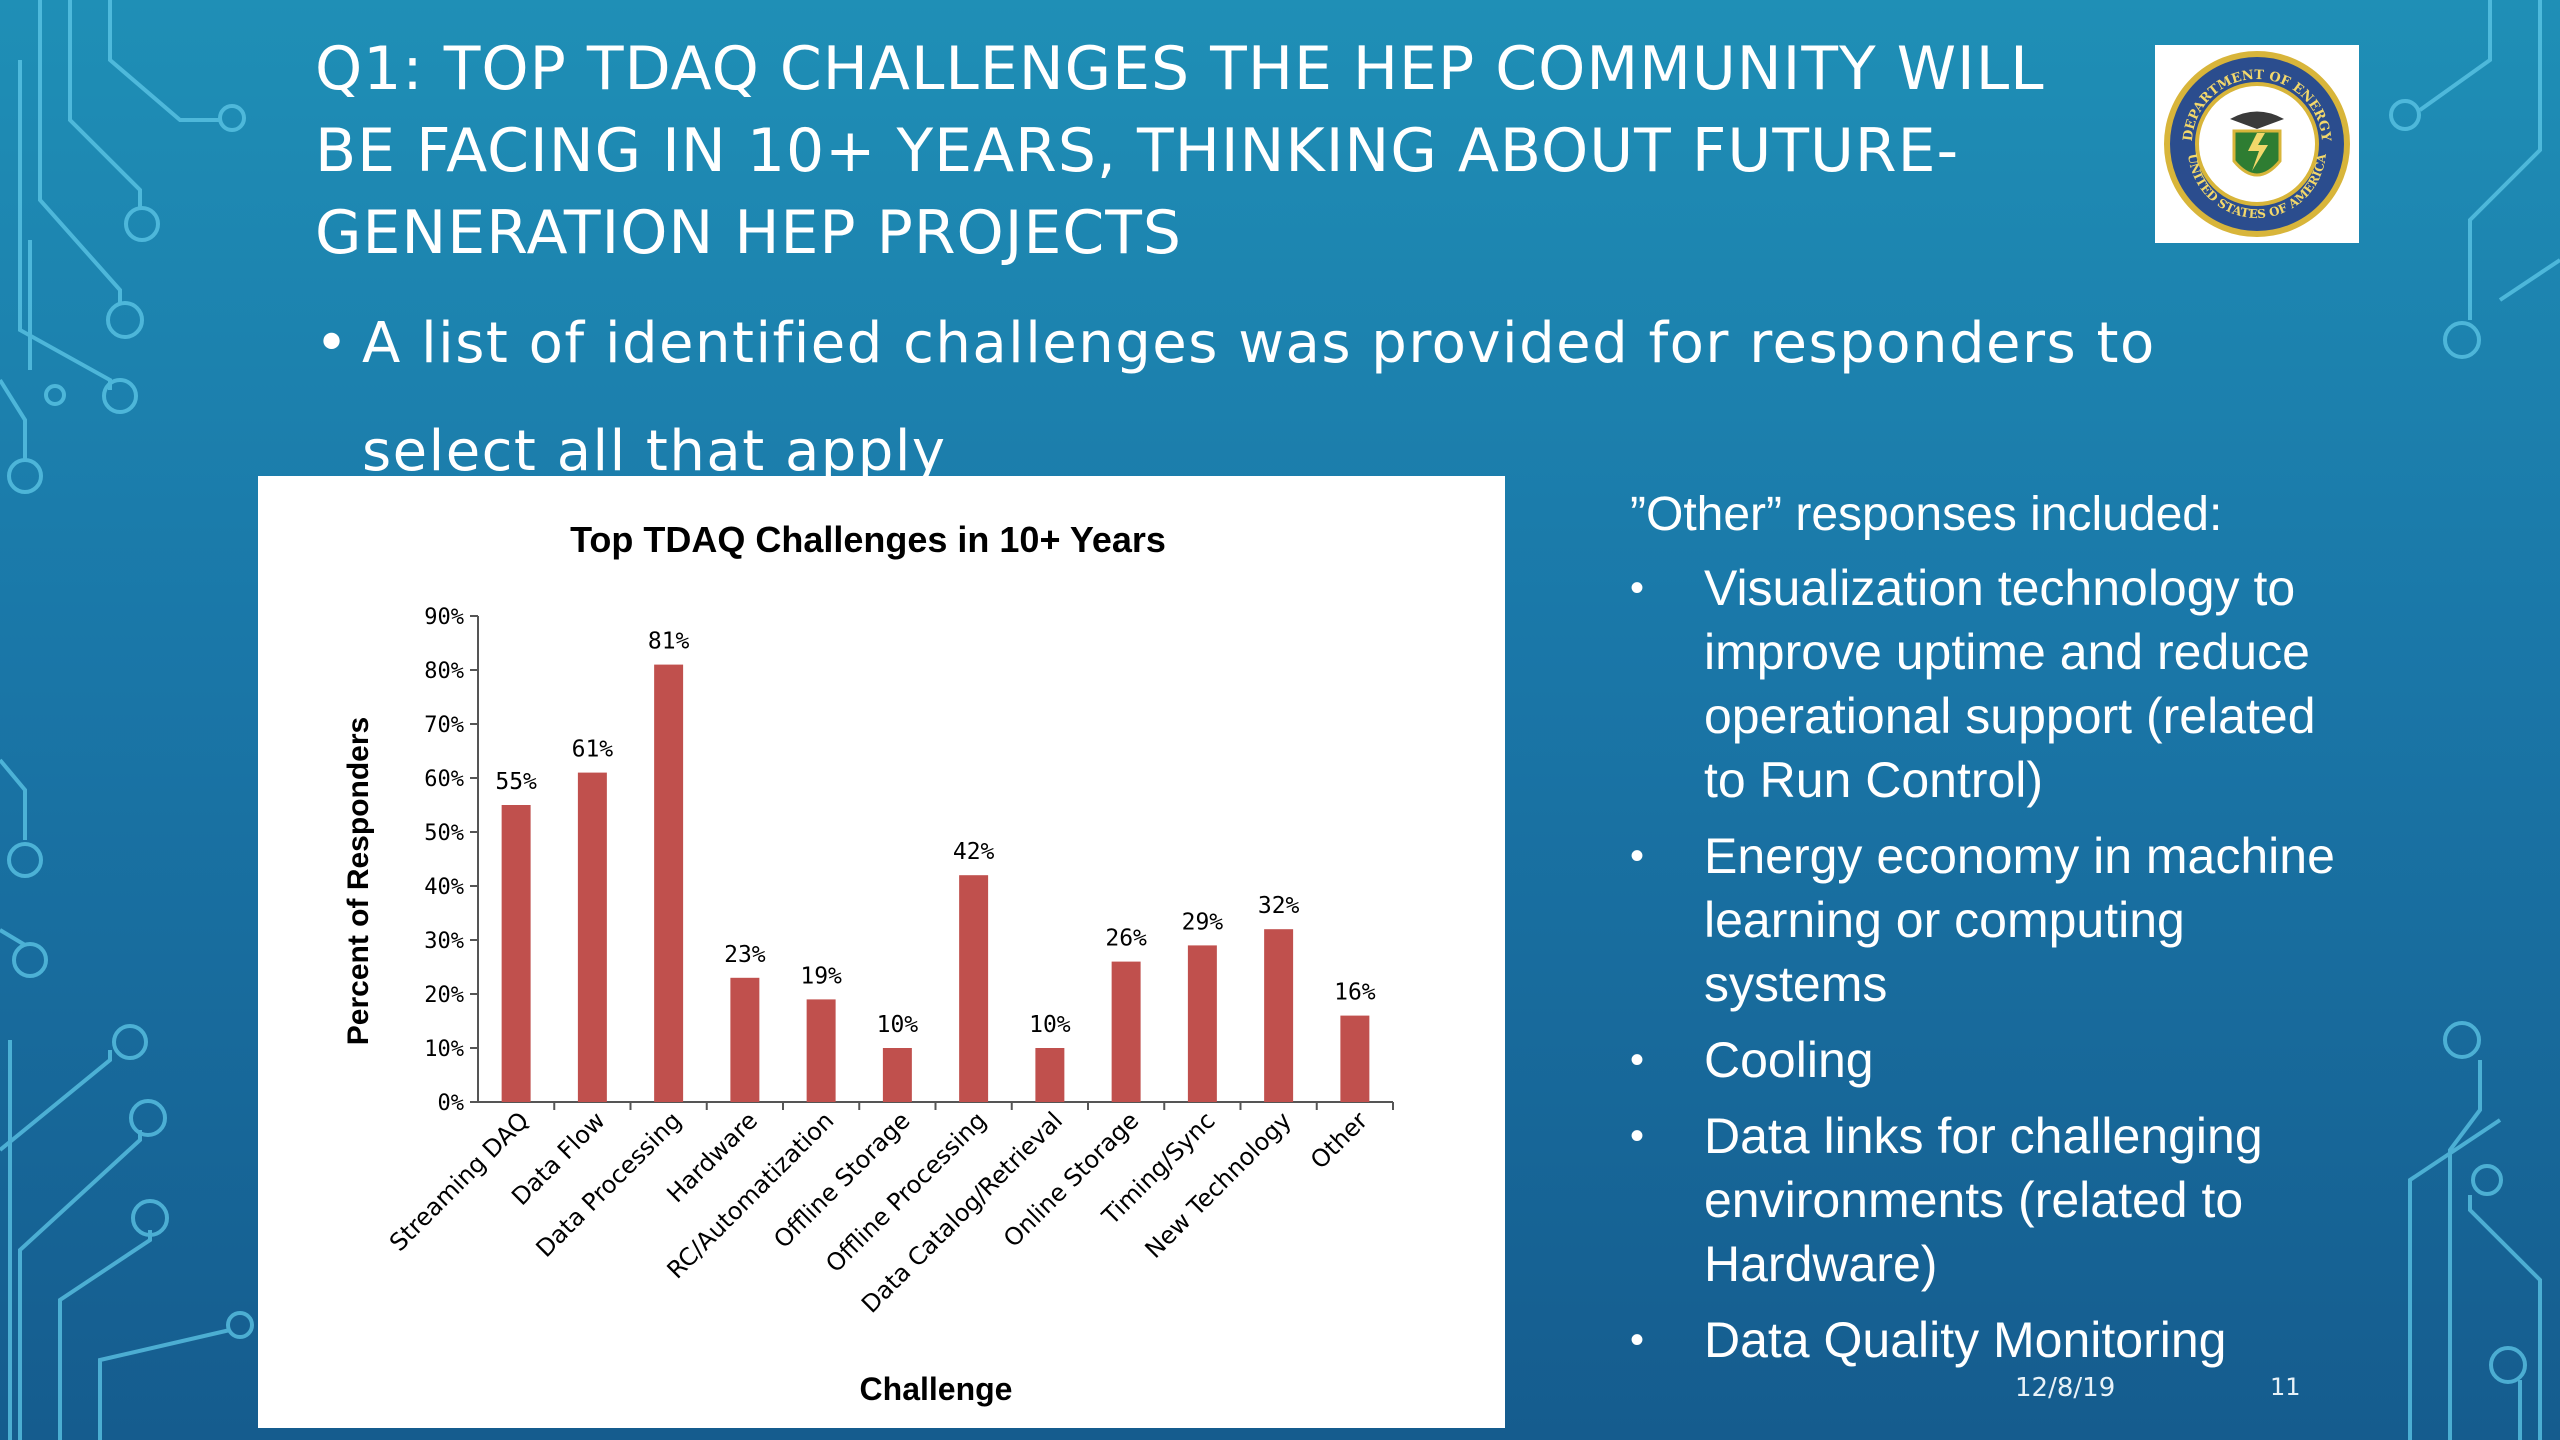  I want to click on data-label: 16%, so click(1355, 993).